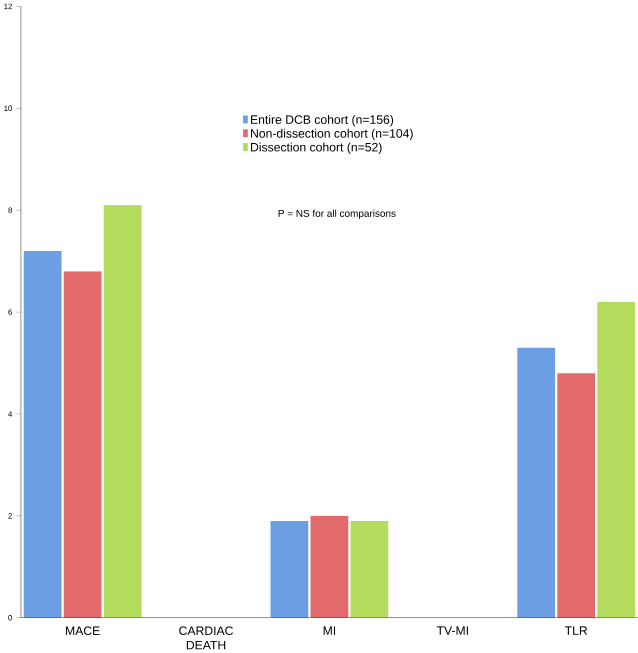  Describe the element at coordinates (330, 630) in the screenshot. I see `x-tick-label: MI` at that location.